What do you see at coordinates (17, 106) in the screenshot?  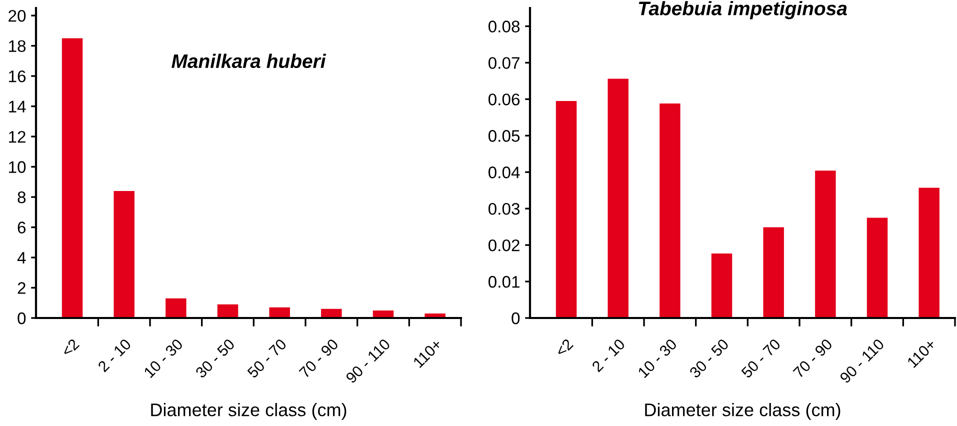 I see `y-tick-label: 14` at bounding box center [17, 106].